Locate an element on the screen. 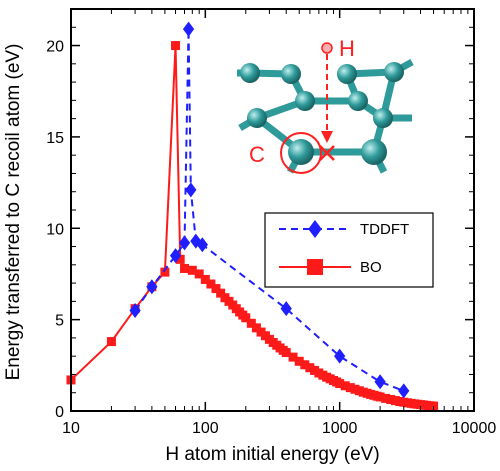  x-axis-label: H atom initial energy (eV) is located at coordinates (272, 454).